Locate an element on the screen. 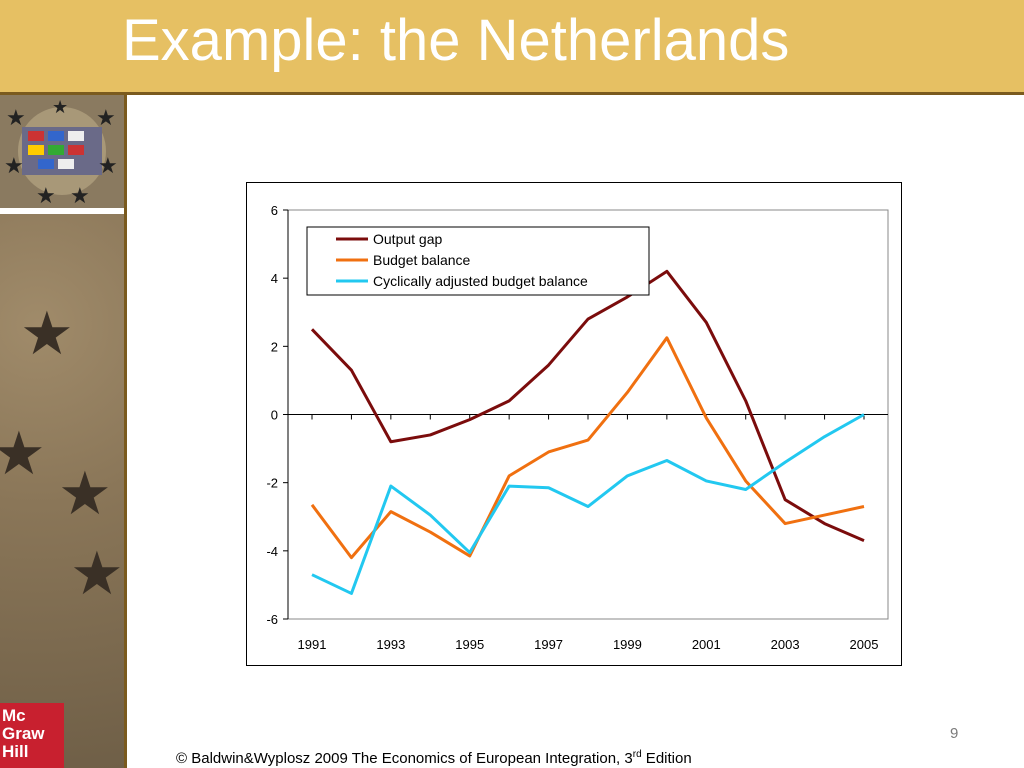 This screenshot has width=1024, height=768. y-tick-label: 4 is located at coordinates (274, 278).